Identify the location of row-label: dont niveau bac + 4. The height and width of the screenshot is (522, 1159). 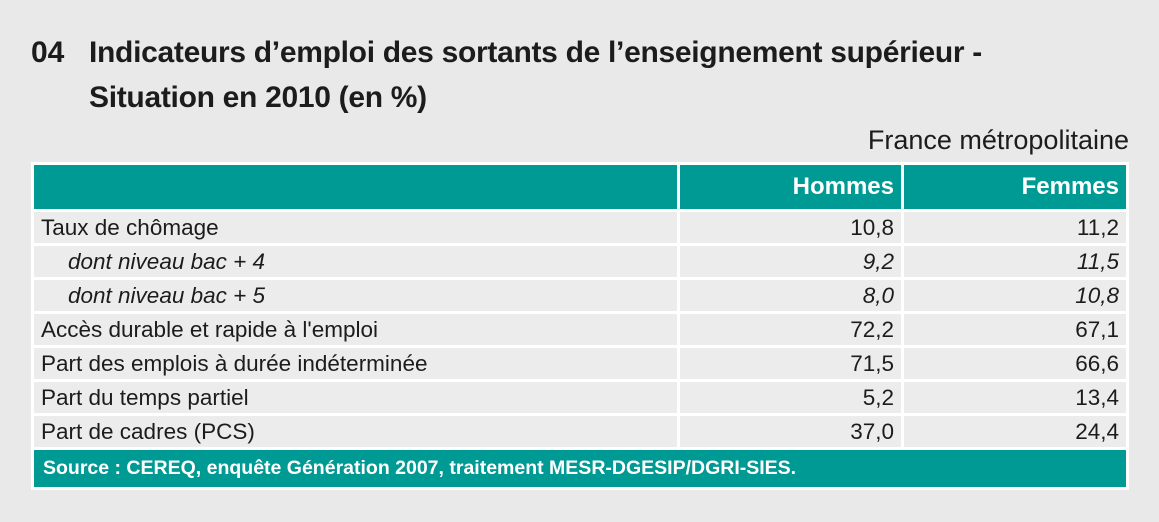
(355, 261).